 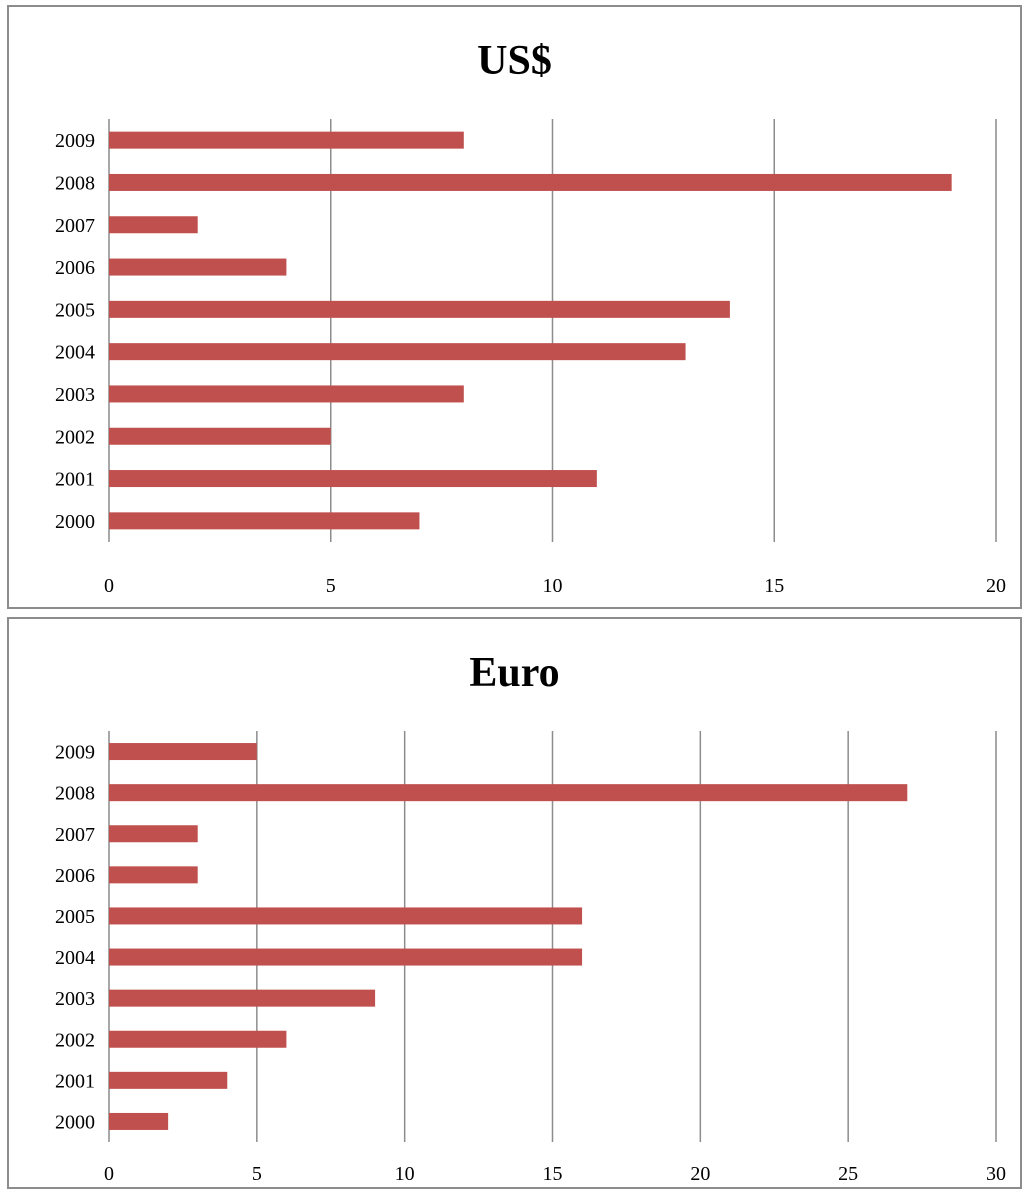 What do you see at coordinates (514, 61) in the screenshot?
I see `chart-title: US$` at bounding box center [514, 61].